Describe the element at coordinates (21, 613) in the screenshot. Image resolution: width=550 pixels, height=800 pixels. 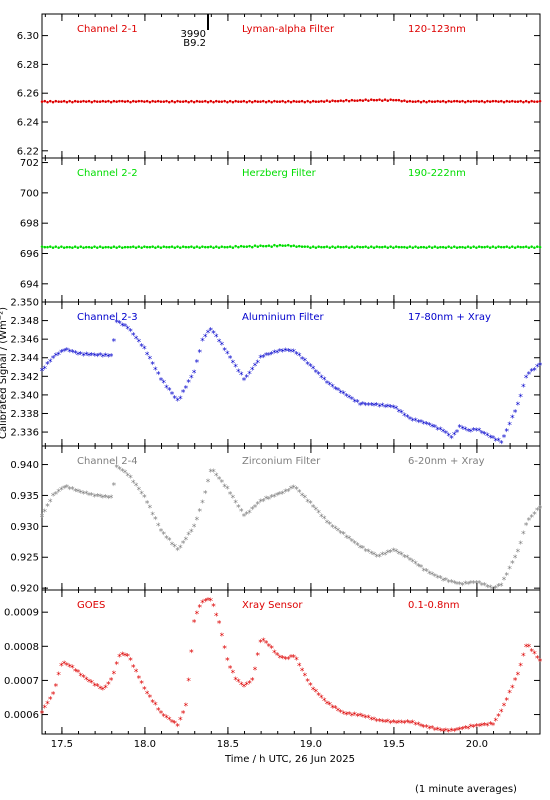
I see `y-tick-label: 0.0009` at that location.